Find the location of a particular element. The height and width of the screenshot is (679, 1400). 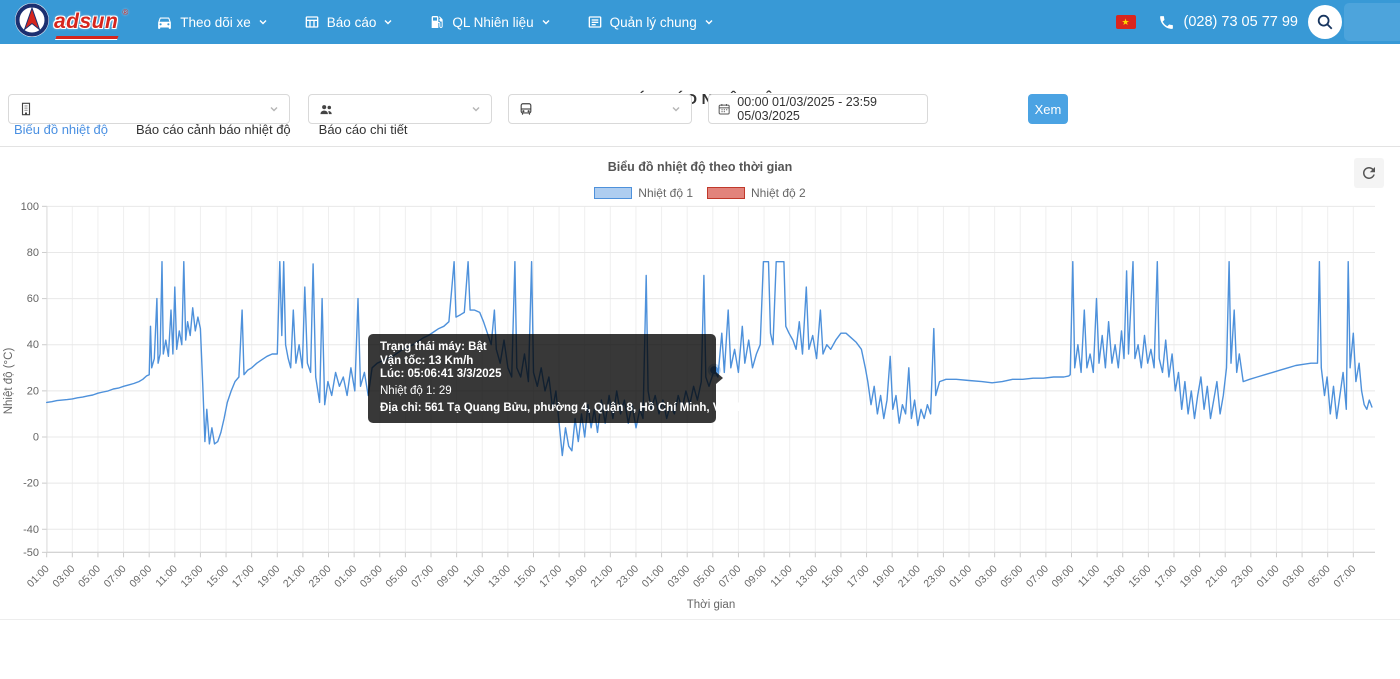

legend-temp2: Nhiệt độ 2 is located at coordinates (756, 193).